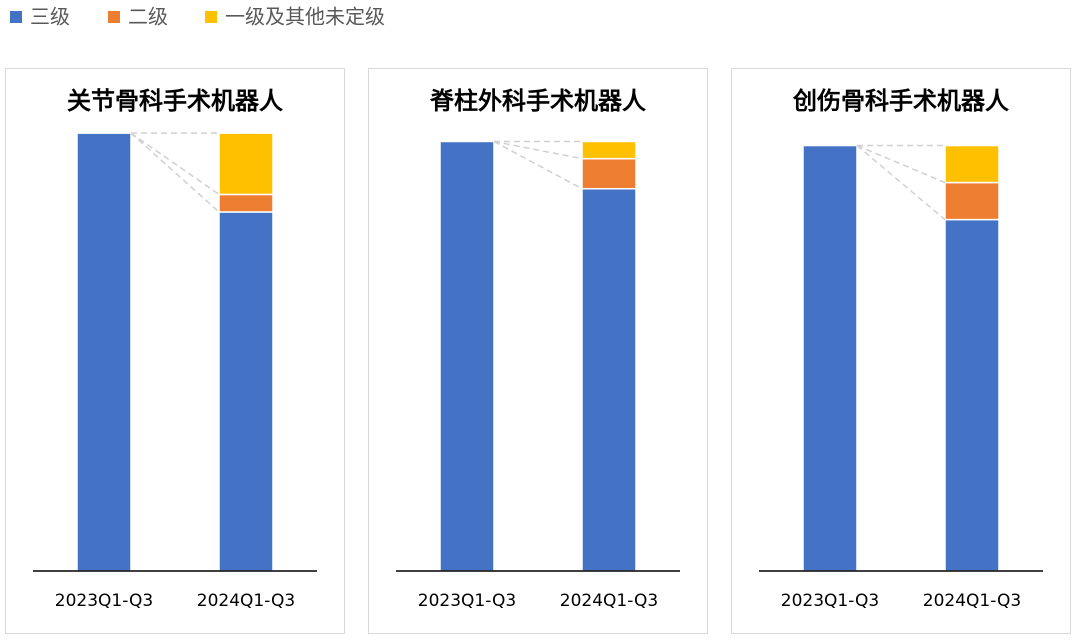  What do you see at coordinates (175, 101) in the screenshot?
I see `chart-title: 关节骨科手术机器人` at bounding box center [175, 101].